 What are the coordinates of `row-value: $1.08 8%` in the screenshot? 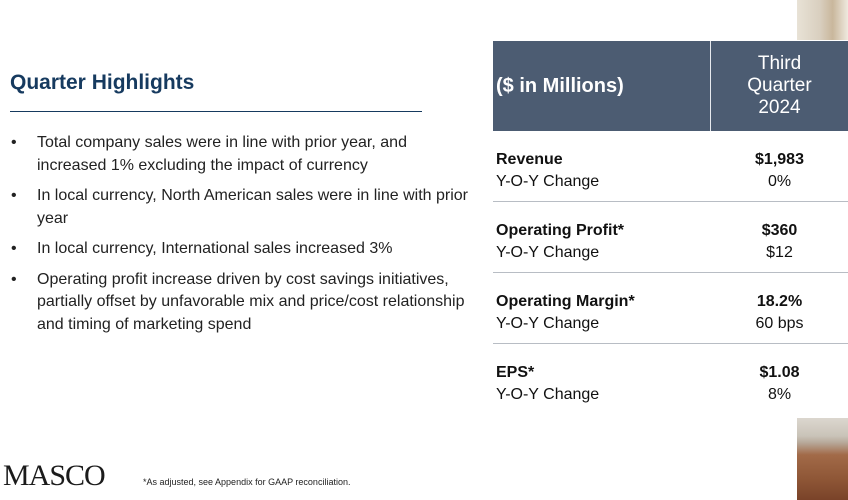 It's located at (779, 384).